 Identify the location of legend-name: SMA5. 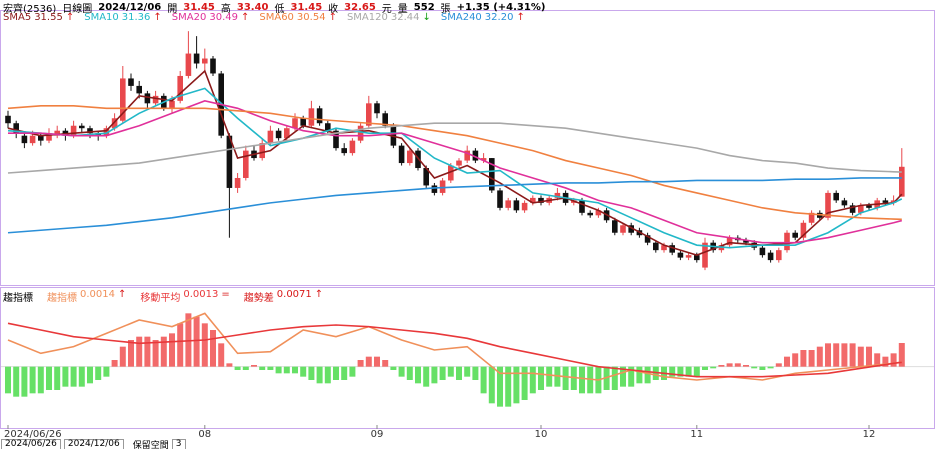
(17, 17).